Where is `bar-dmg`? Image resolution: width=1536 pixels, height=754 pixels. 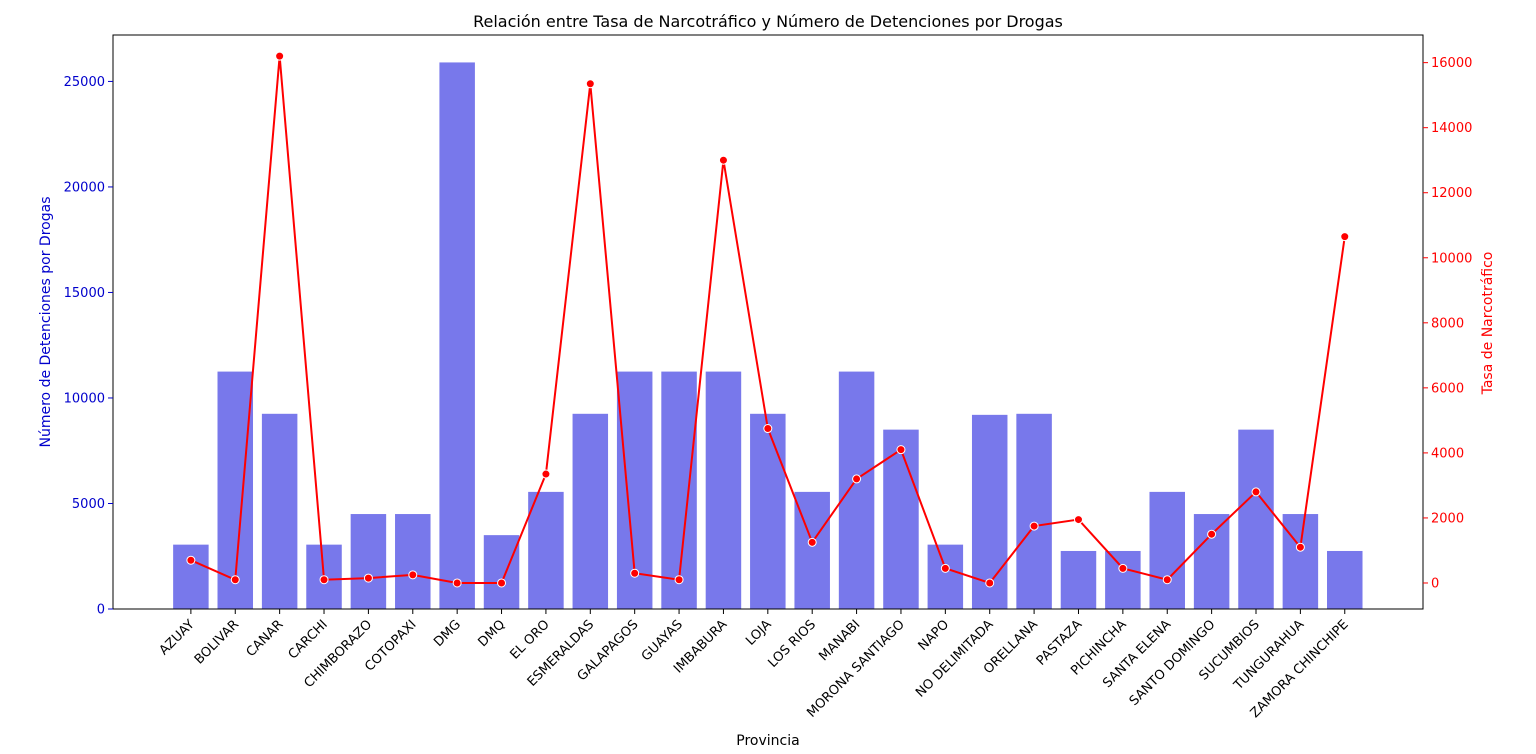 bar-dmg is located at coordinates (457, 336).